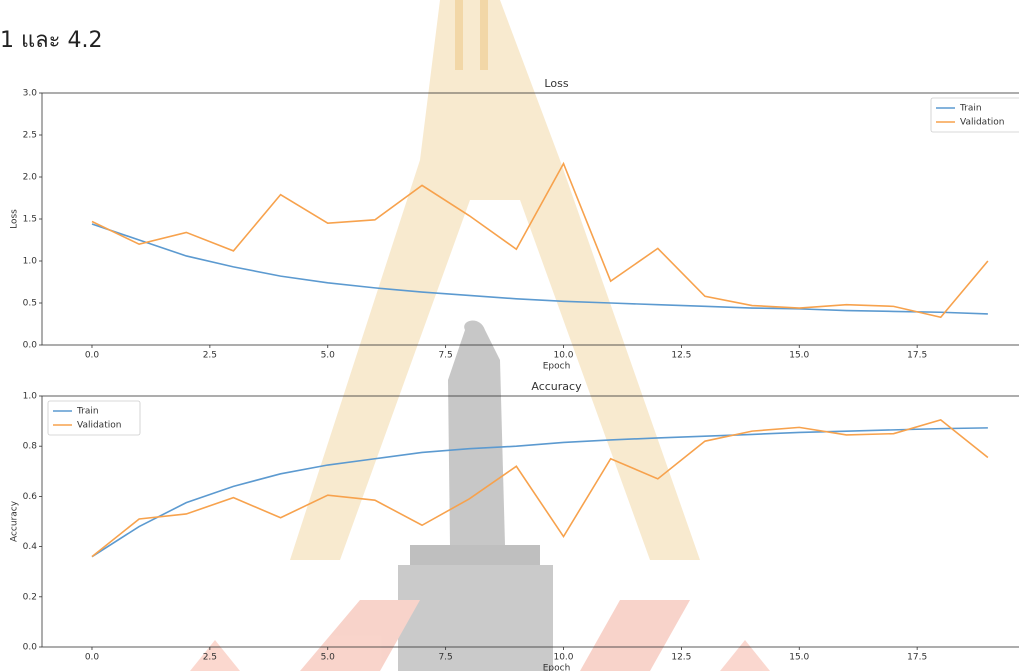  What do you see at coordinates (30, 447) in the screenshot?
I see `y-tick-label: 0.8` at bounding box center [30, 447].